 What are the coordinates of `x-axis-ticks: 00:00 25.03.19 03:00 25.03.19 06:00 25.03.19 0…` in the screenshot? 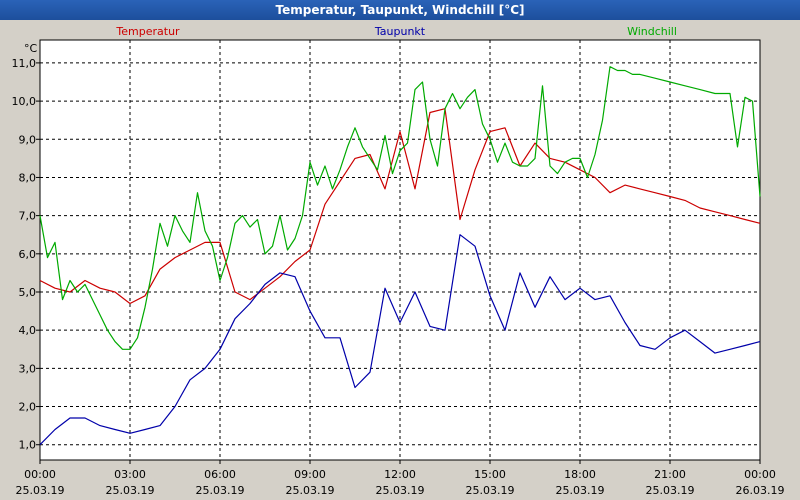 It's located at (400, 478).